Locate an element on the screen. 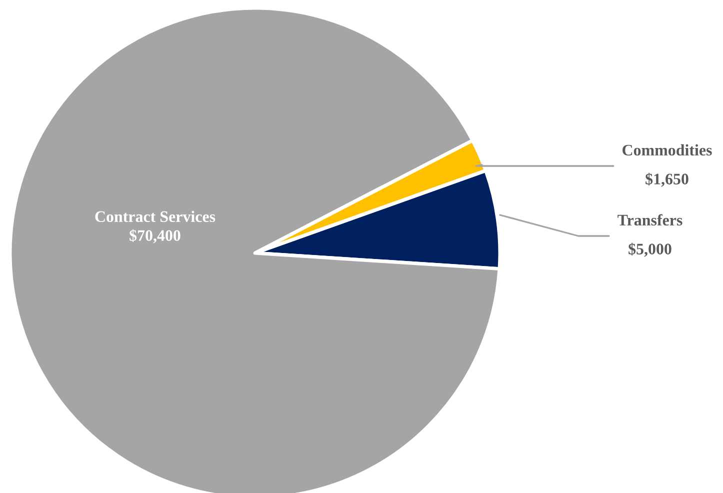  slice-label: Transfers is located at coordinates (650, 220).